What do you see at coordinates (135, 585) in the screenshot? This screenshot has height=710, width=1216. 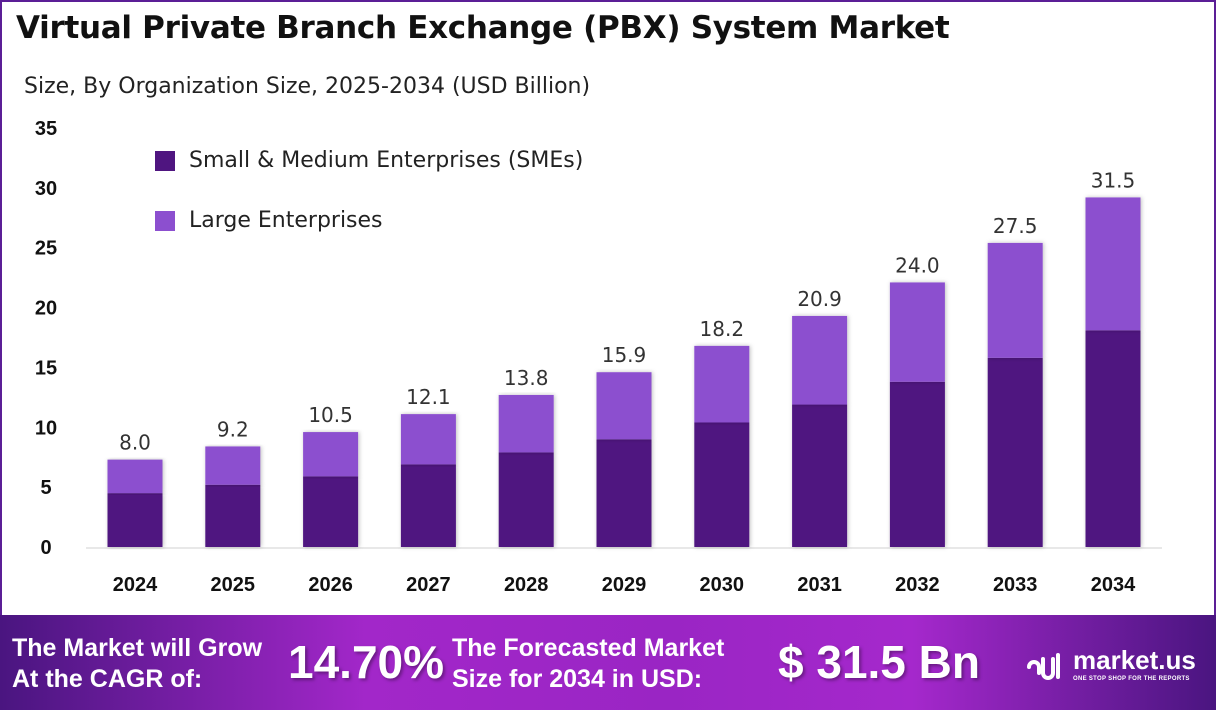 I see `x-tick-label: 2024` at bounding box center [135, 585].